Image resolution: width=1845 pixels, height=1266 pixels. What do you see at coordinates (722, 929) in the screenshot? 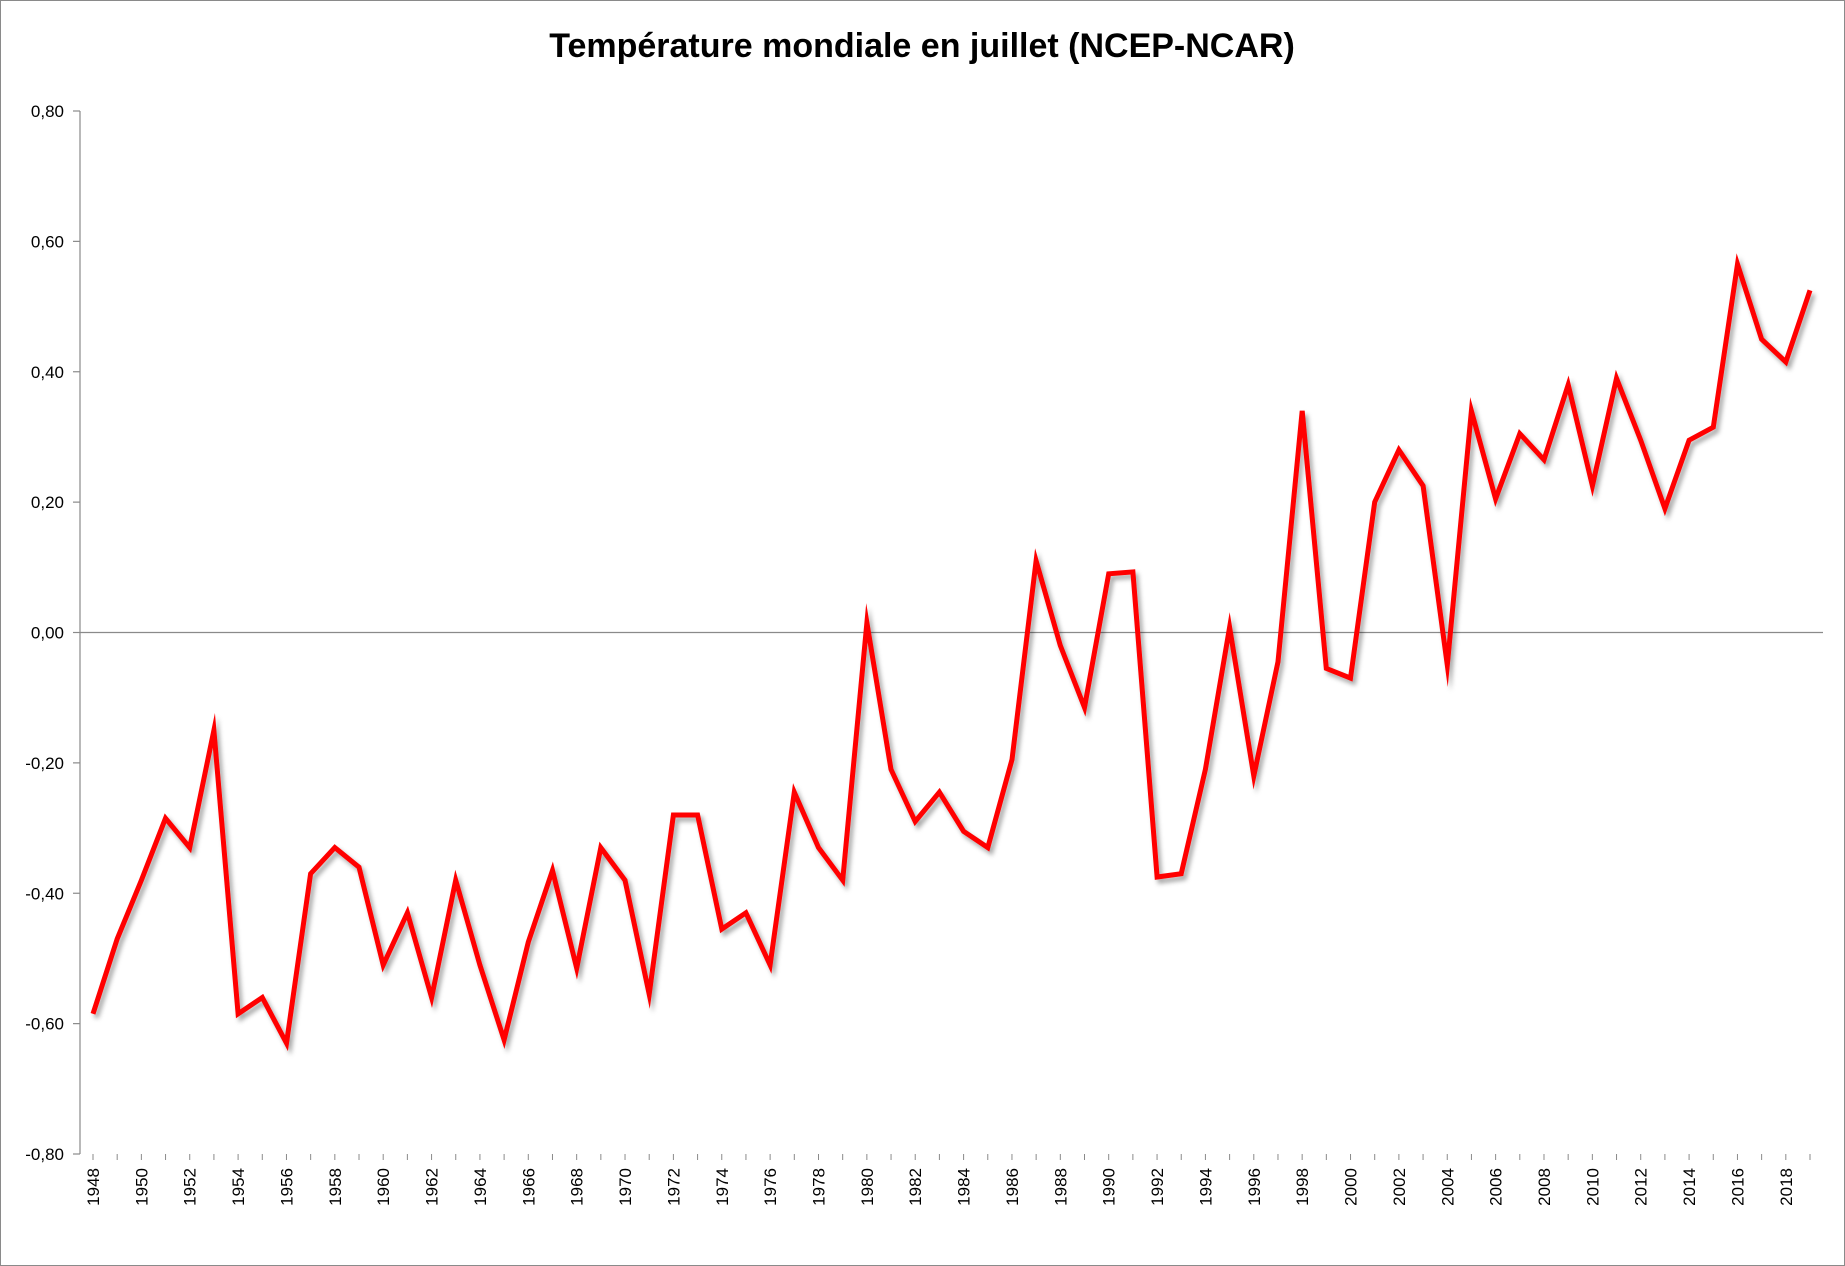
I see `data-point-1974` at bounding box center [722, 929].